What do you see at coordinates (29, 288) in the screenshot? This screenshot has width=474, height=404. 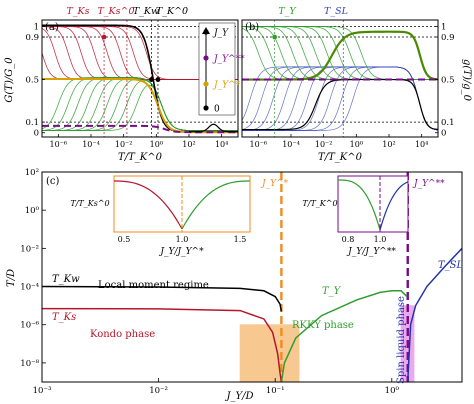 I see `y-tick-label-c: 10⁻⁴` at bounding box center [29, 288].